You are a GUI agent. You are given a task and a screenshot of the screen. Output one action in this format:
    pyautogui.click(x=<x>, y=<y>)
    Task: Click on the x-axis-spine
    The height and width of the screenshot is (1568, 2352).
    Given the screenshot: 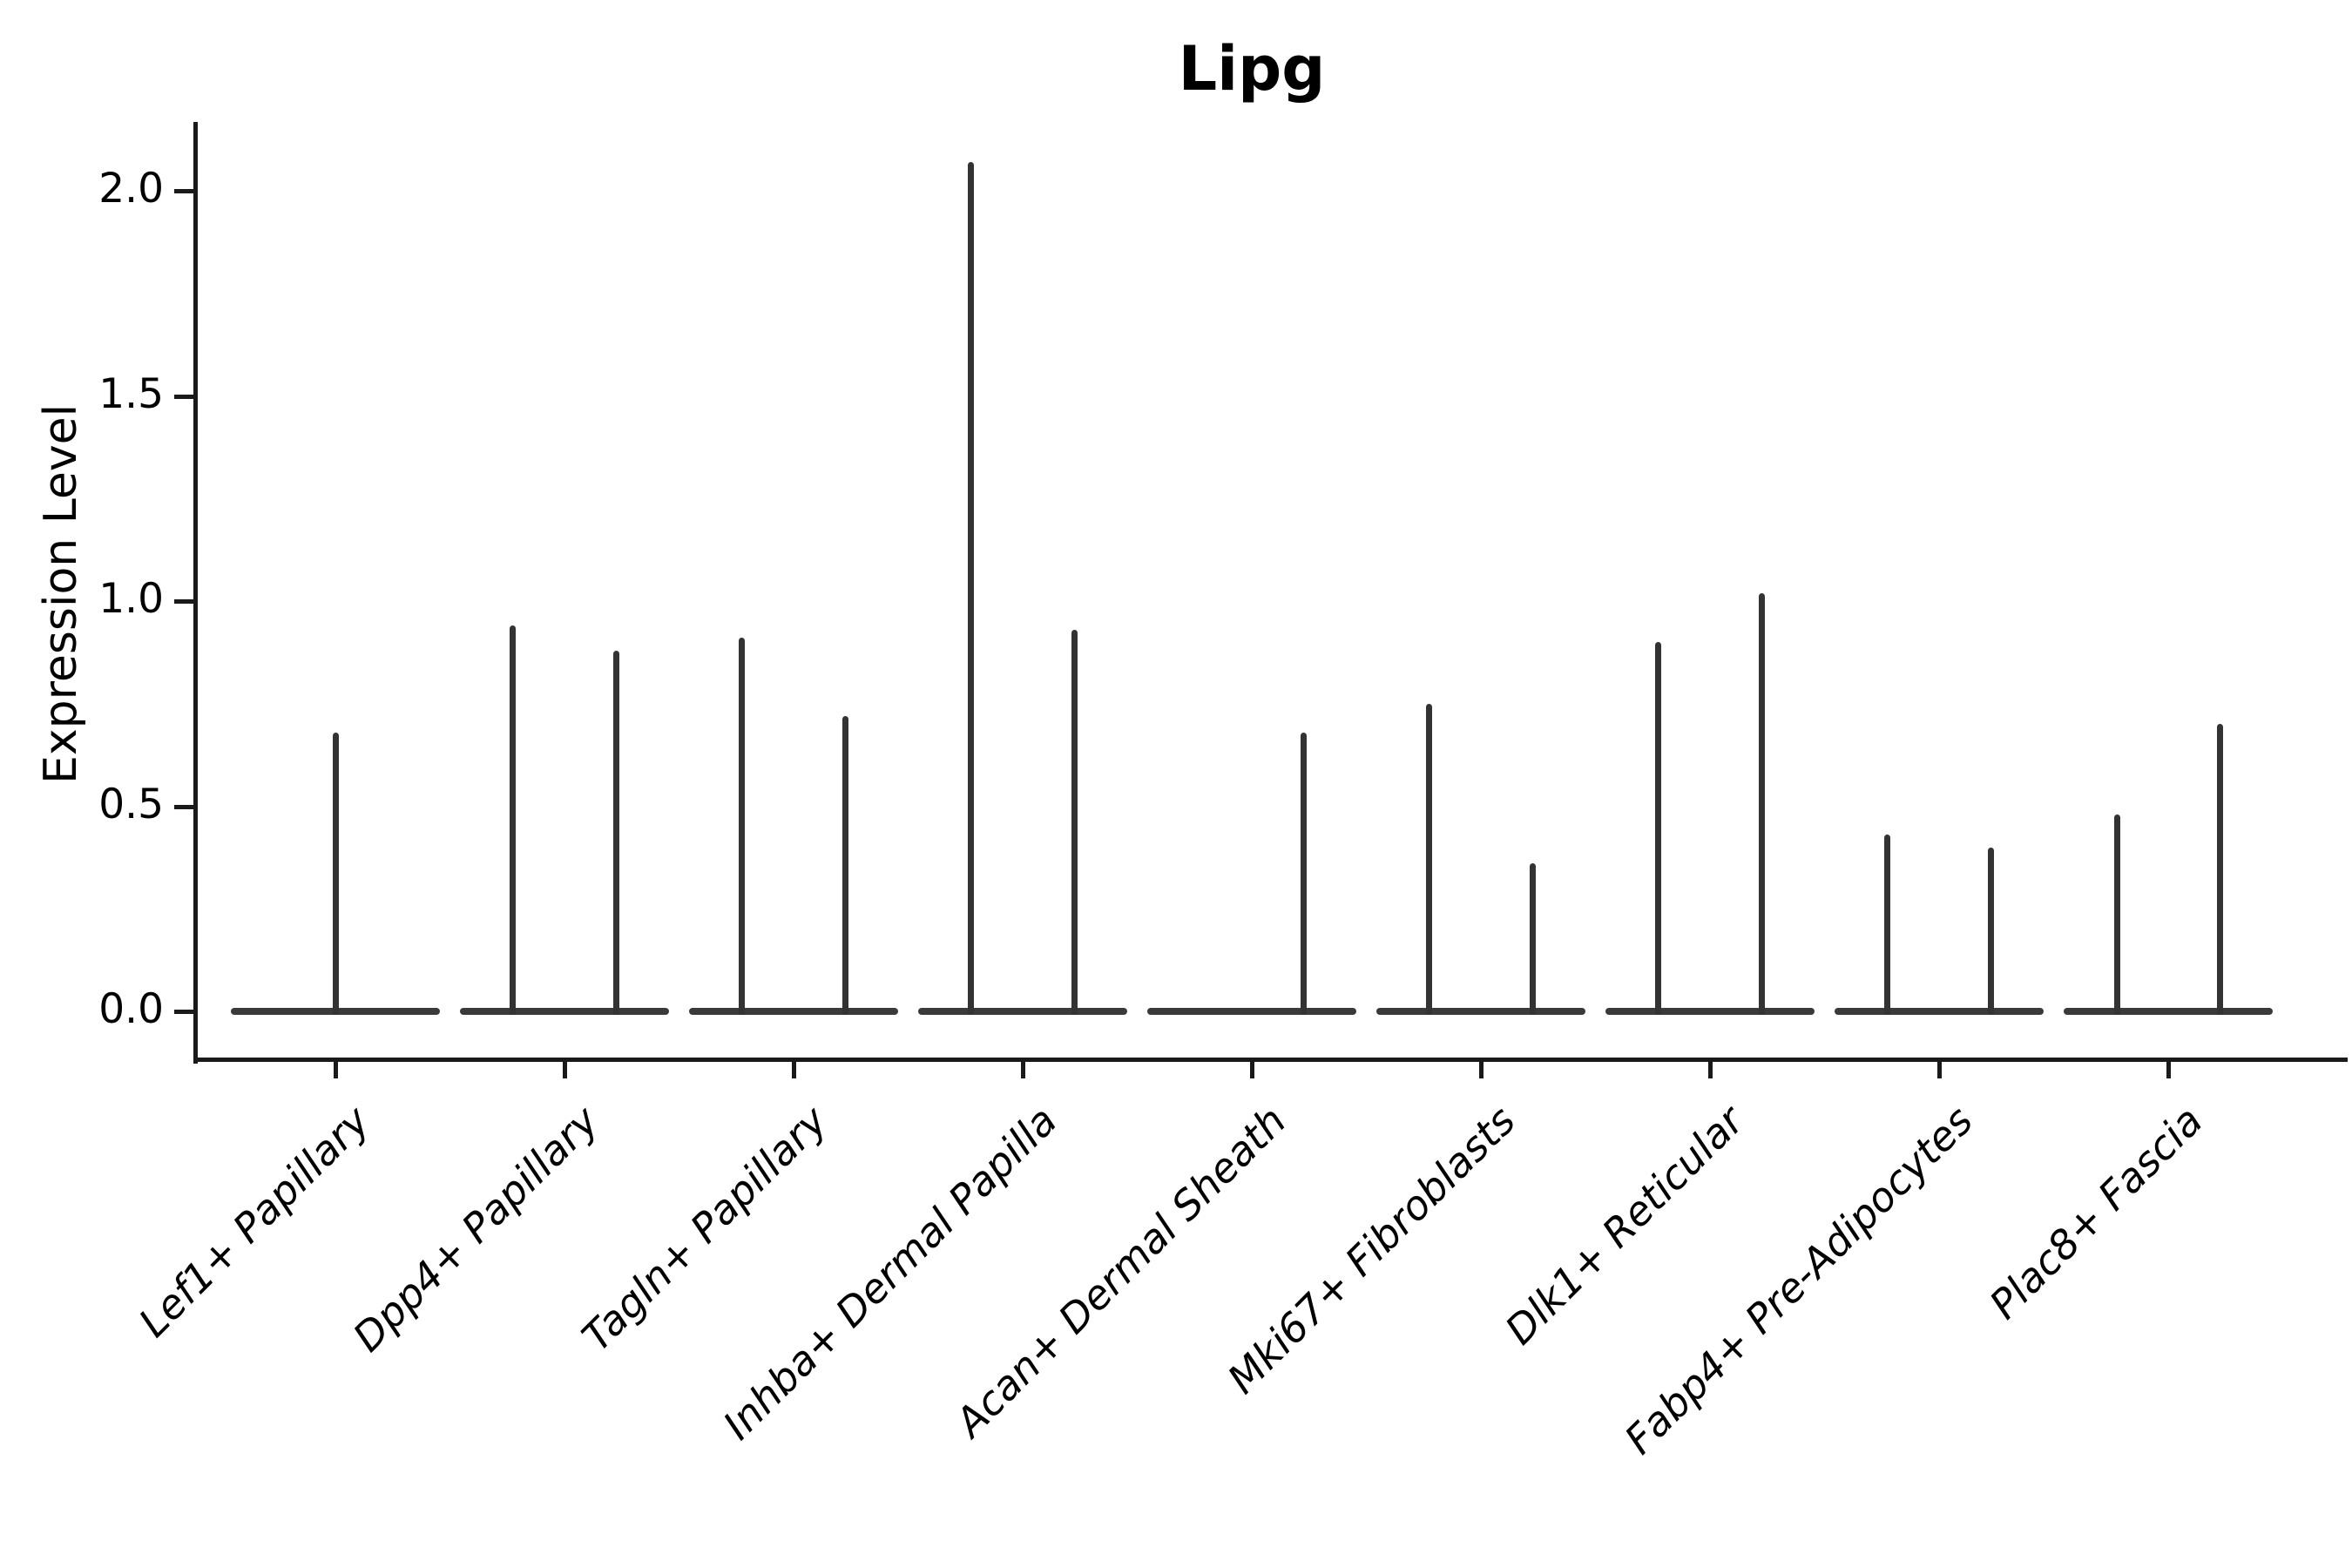 What is the action you would take?
    pyautogui.click(x=1270, y=1059)
    